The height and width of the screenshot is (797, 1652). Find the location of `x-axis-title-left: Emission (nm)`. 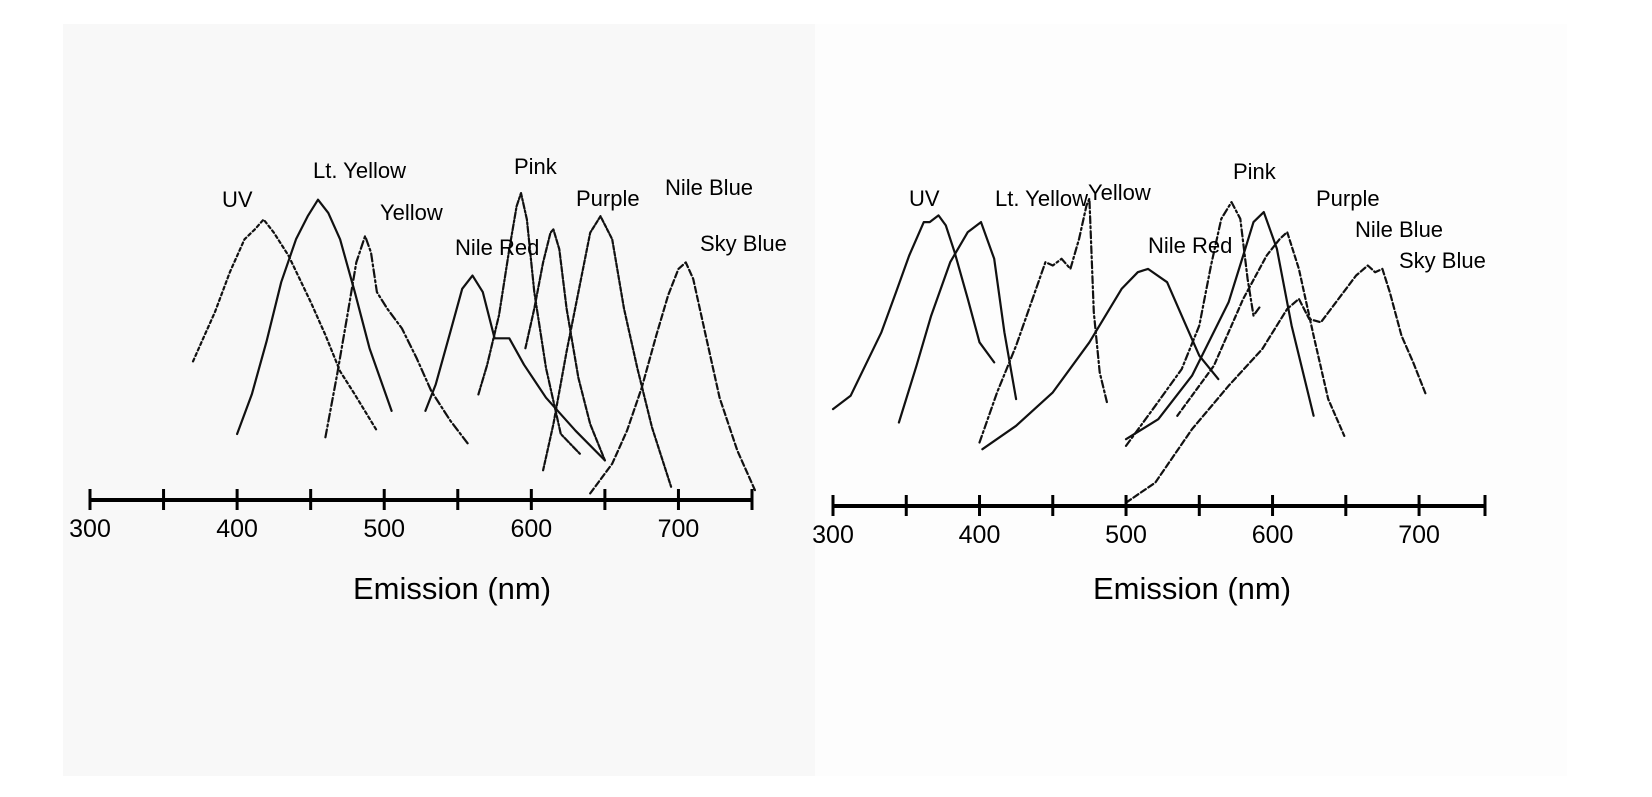

x-axis-title-left: Emission (nm) is located at coordinates (452, 588).